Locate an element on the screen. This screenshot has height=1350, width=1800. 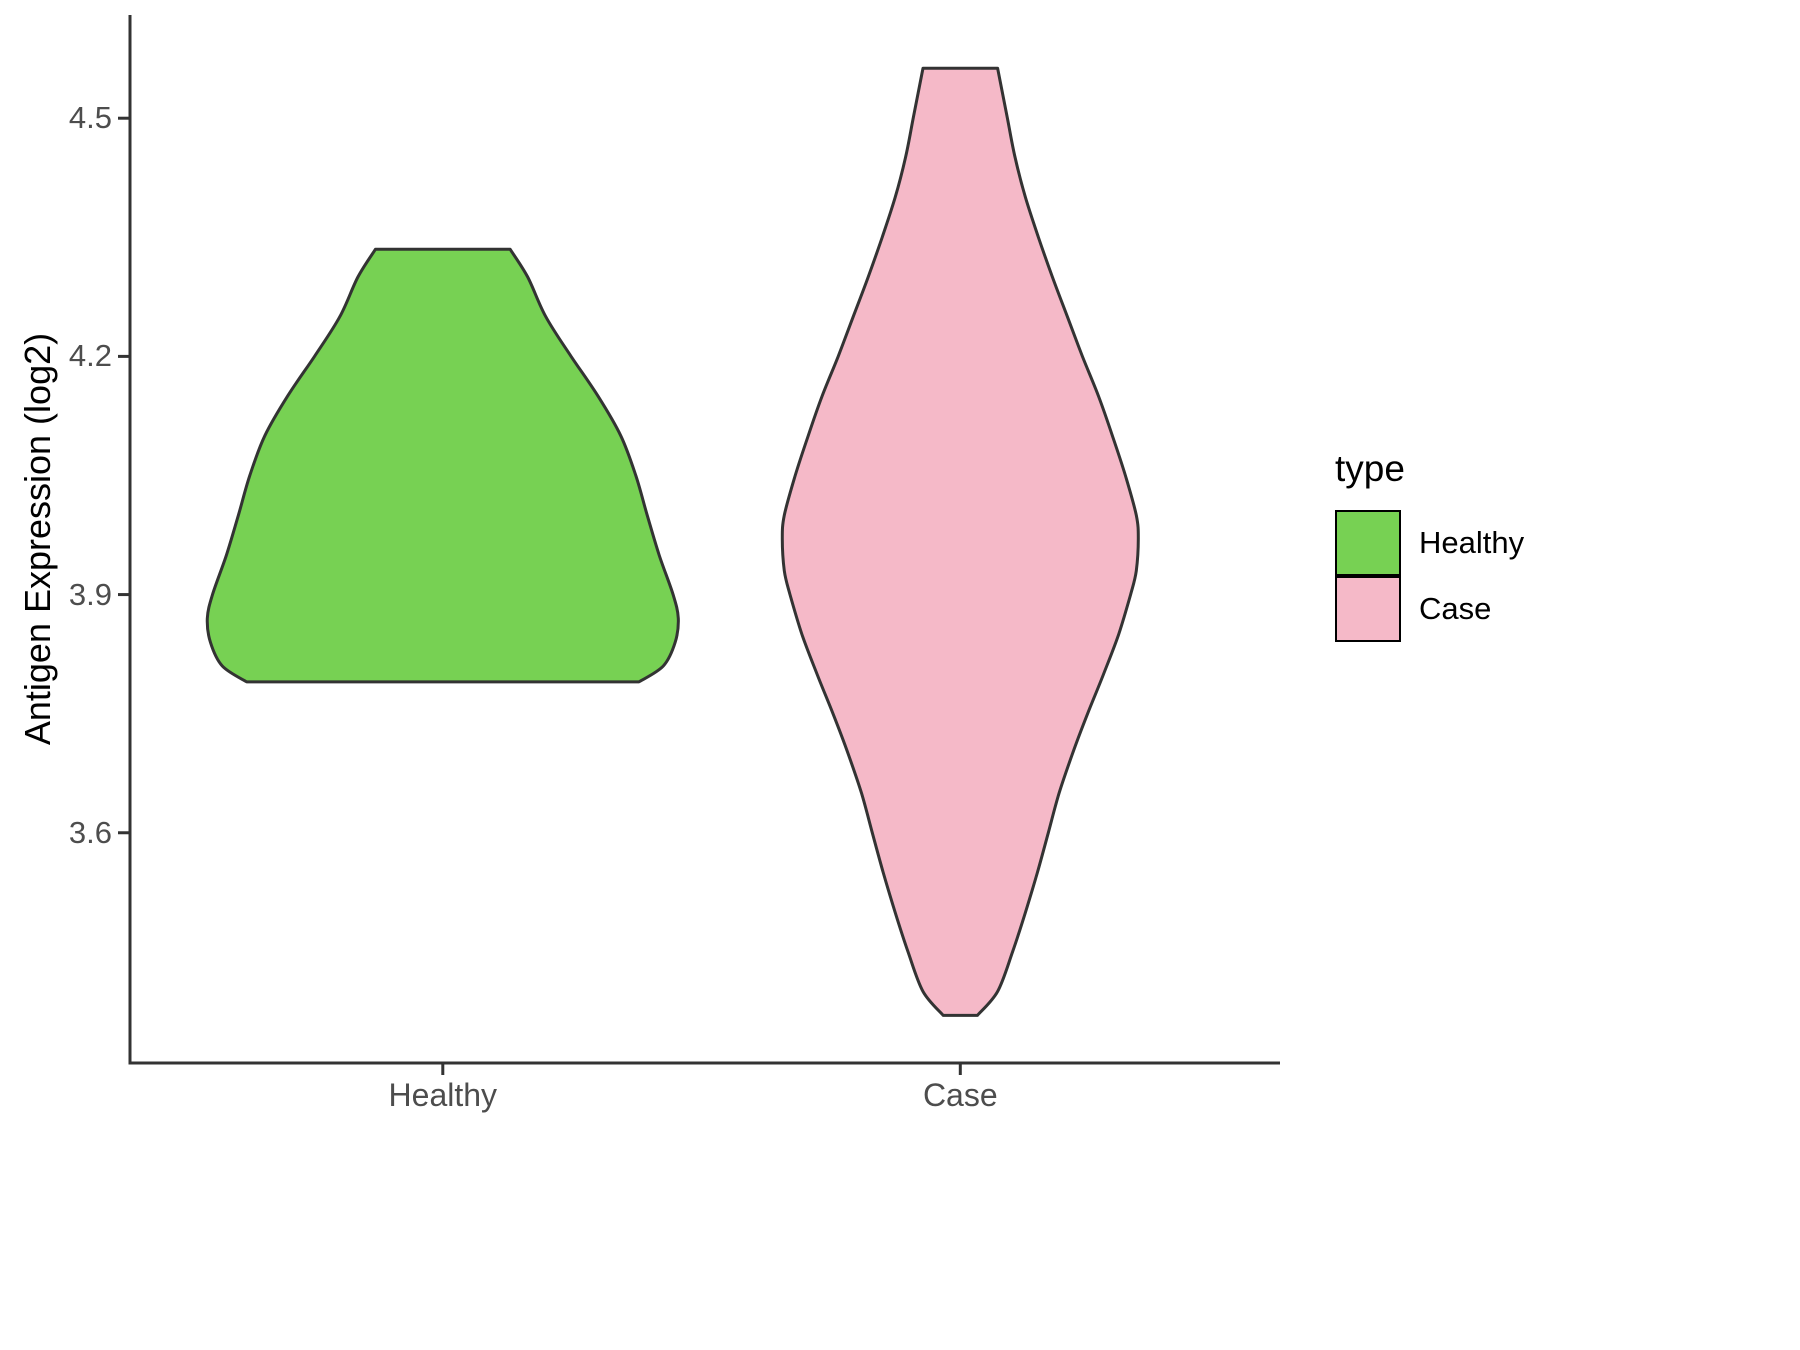
legend-label-case: Case is located at coordinates (1455, 608).